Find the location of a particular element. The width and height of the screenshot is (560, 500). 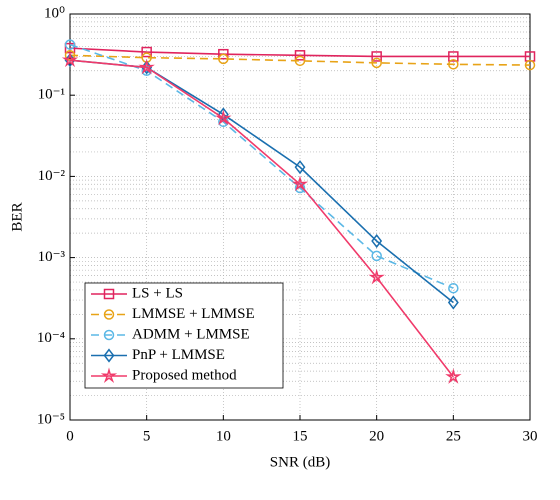

y-tick-label: 10⁻² is located at coordinates (52, 176).